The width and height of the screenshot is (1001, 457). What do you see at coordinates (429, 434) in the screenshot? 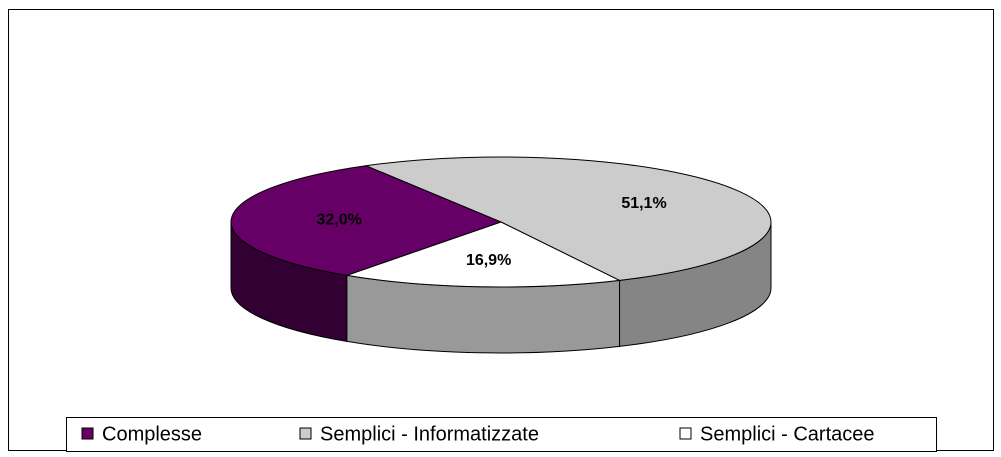
I see `legend-label: Semplici - Informatizzate` at bounding box center [429, 434].